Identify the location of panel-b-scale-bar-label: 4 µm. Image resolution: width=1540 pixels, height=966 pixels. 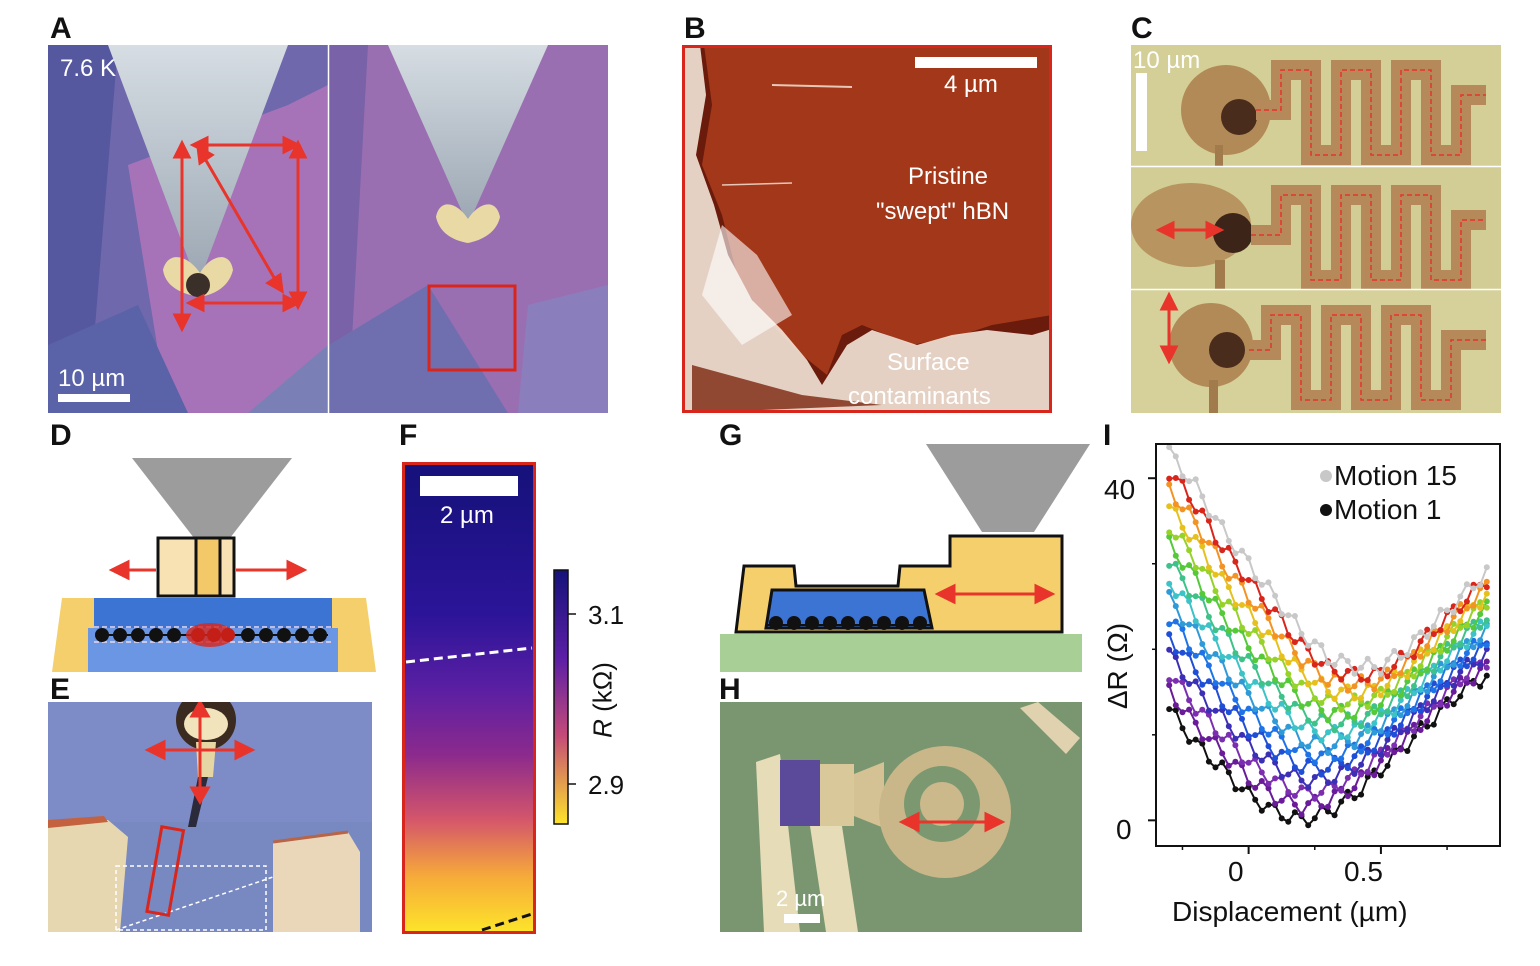
(971, 84).